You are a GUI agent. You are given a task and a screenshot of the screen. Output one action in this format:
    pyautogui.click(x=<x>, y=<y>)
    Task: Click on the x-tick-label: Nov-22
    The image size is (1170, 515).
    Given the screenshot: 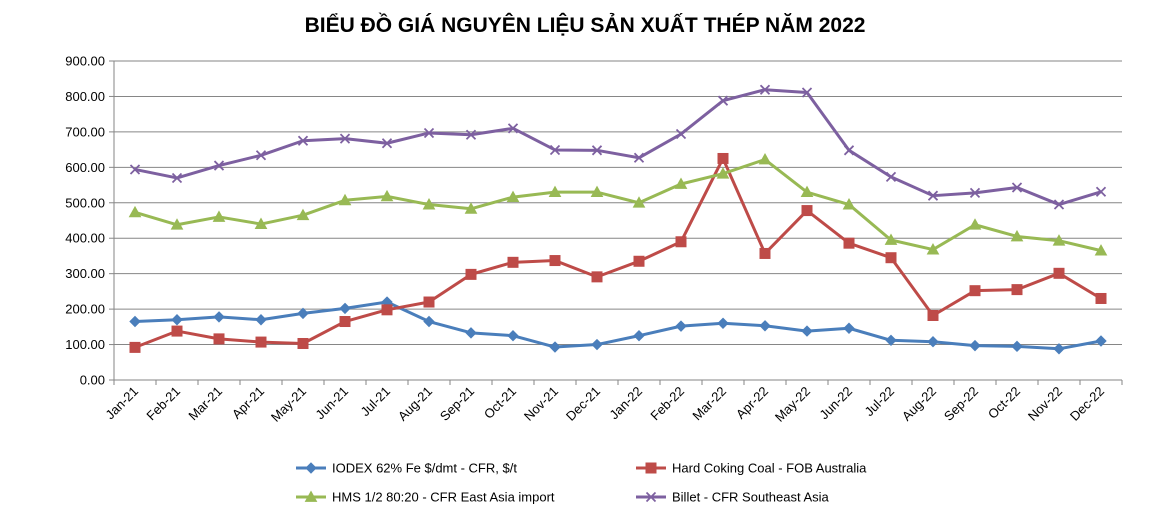 What is the action you would take?
    pyautogui.click(x=1045, y=404)
    